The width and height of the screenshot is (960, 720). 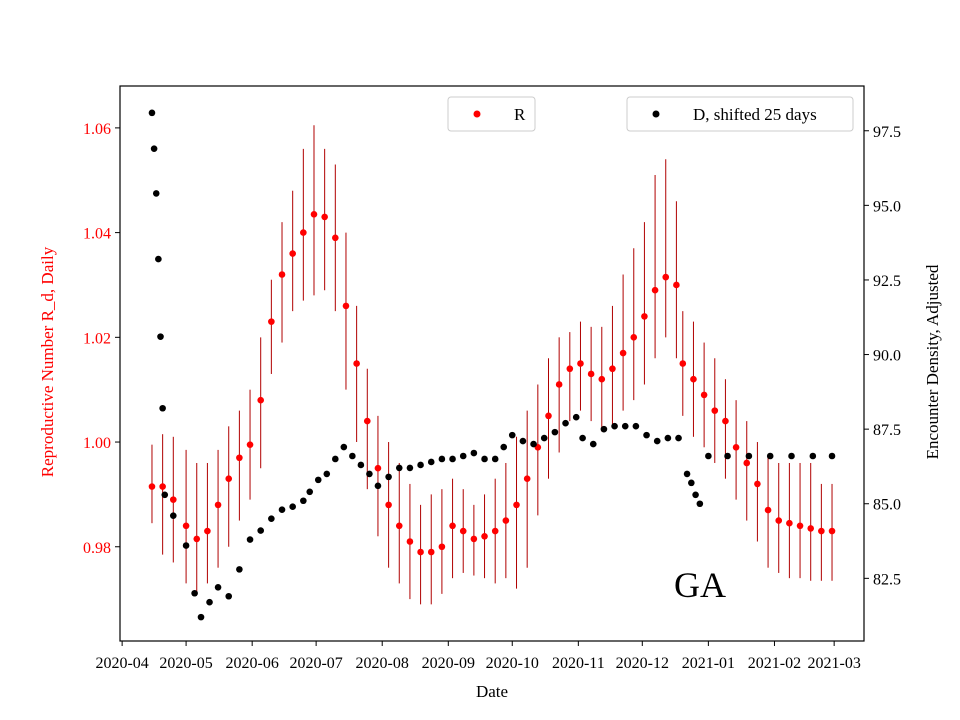 I want to click on y-axis-left: 0.98 1.00 1.02 1.04 1.06, so click(x=101, y=339).